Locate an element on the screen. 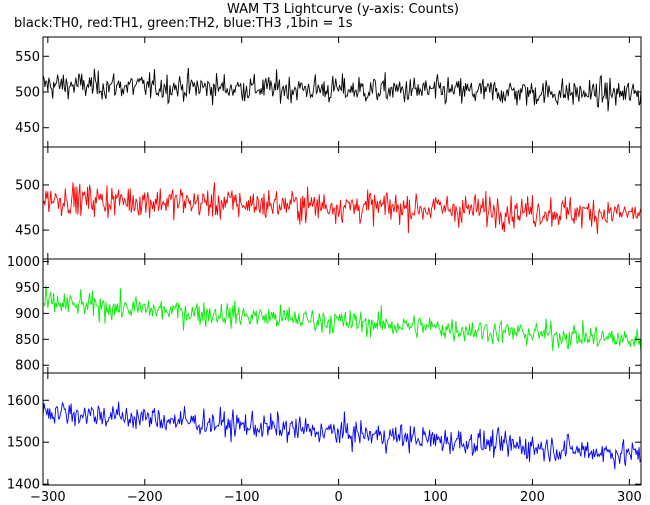 The height and width of the screenshot is (505, 650). y-tick-label: 900 is located at coordinates (27, 314).